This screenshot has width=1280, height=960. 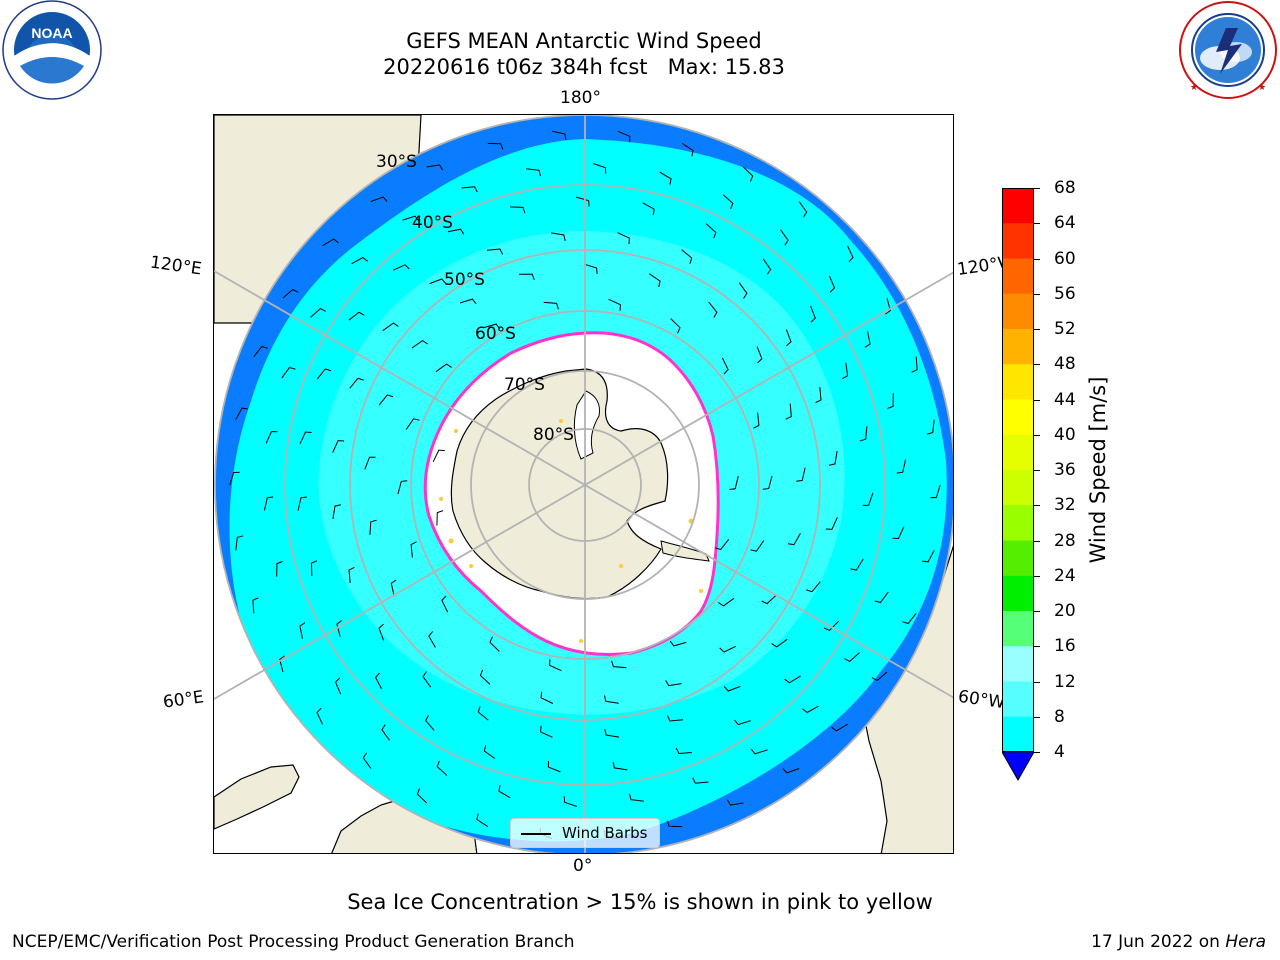 What do you see at coordinates (583, 866) in the screenshot?
I see `lon-label-bottom: 0°` at bounding box center [583, 866].